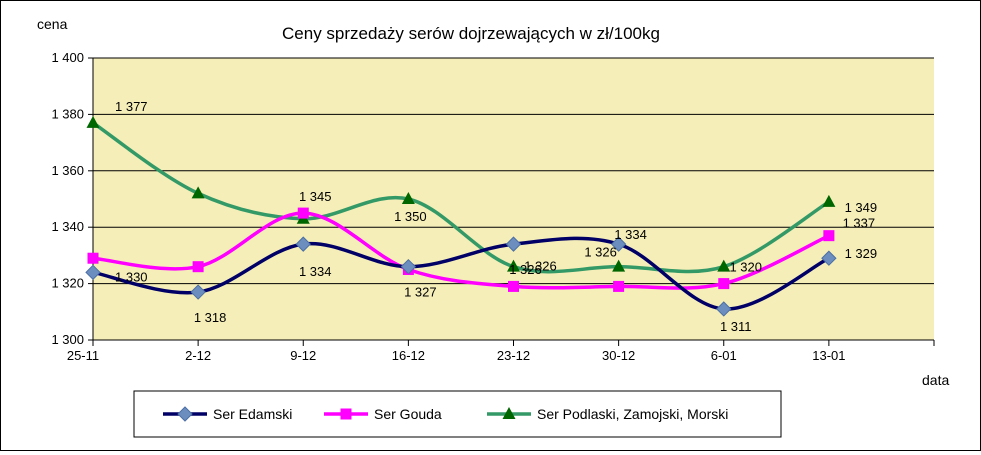 The width and height of the screenshot is (981, 455). Describe the element at coordinates (828, 355) in the screenshot. I see `x-tick-label: 13-01` at that location.